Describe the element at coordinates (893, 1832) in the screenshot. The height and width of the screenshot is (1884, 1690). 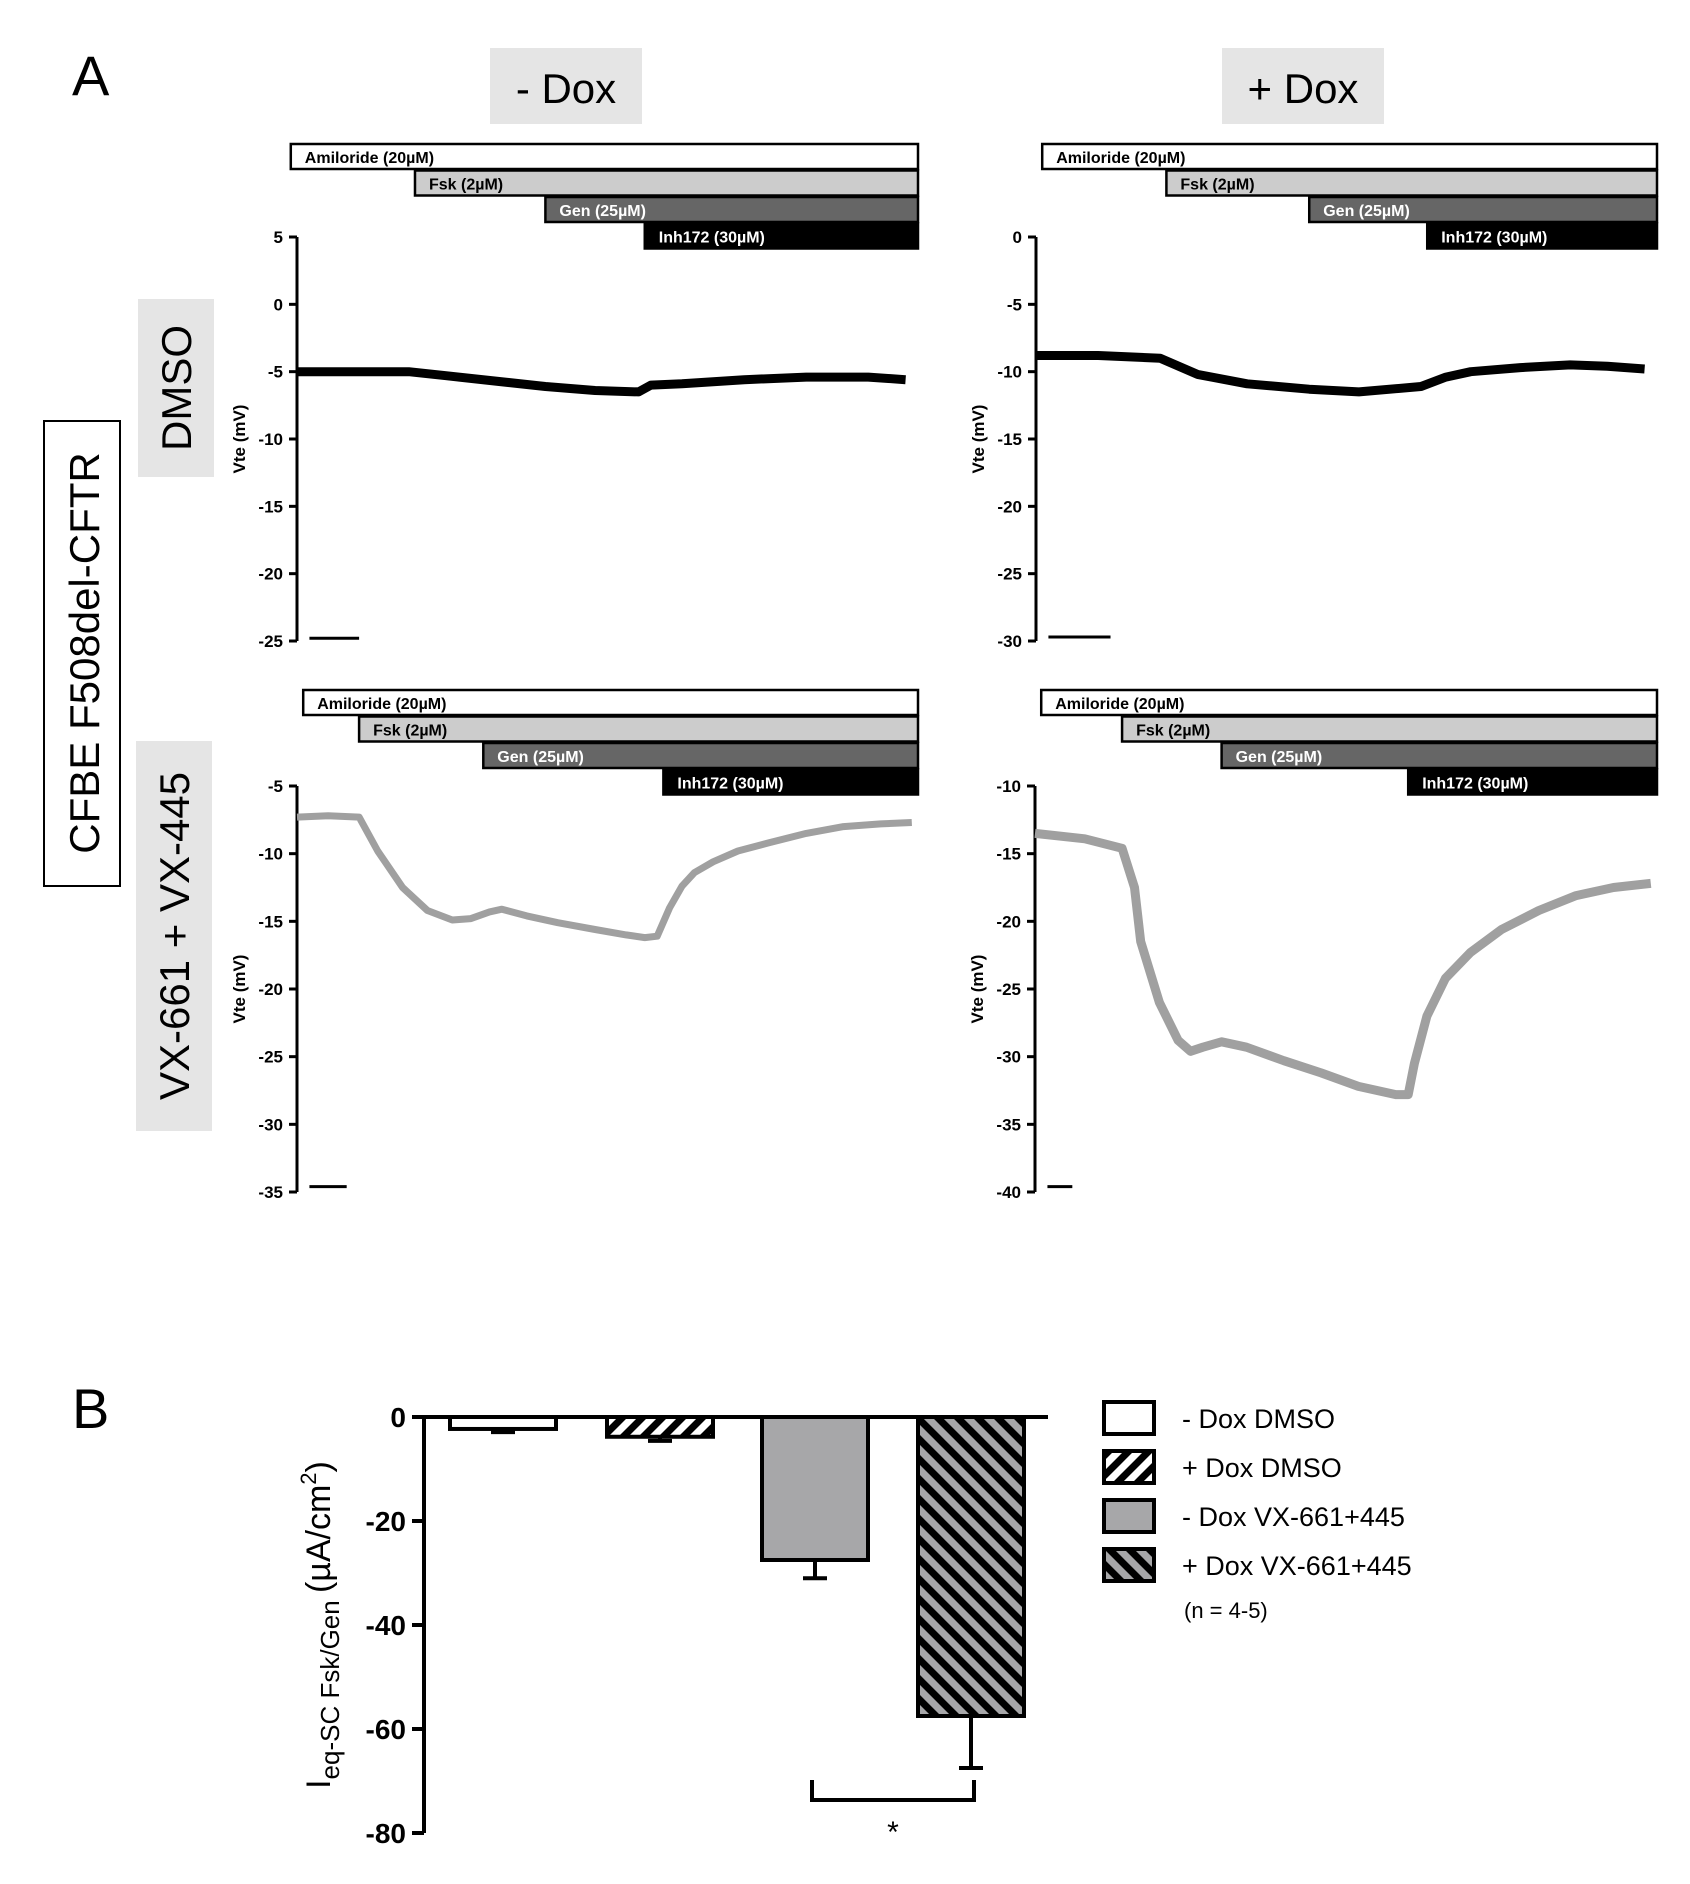
I see `significance-star: *` at that location.